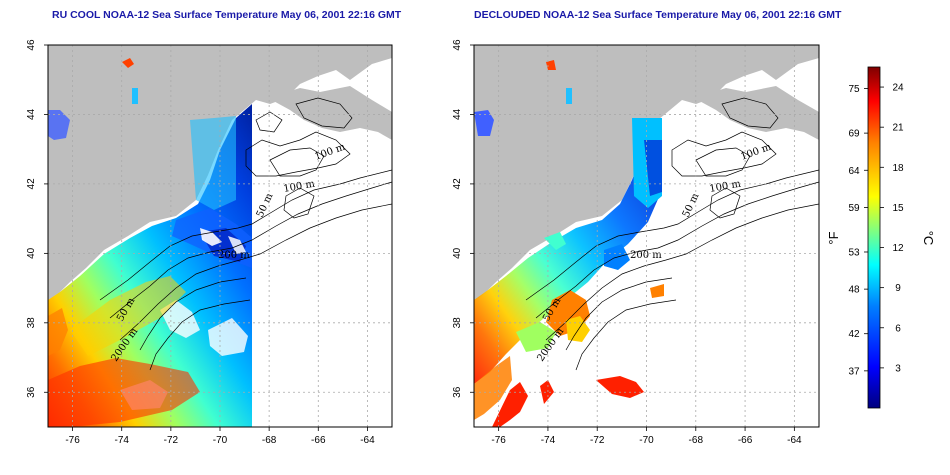 This screenshot has width=950, height=475. I want to click on left-lon-axis: -76 -74 -72 -70 -68 -66 -64, so click(220, 436).